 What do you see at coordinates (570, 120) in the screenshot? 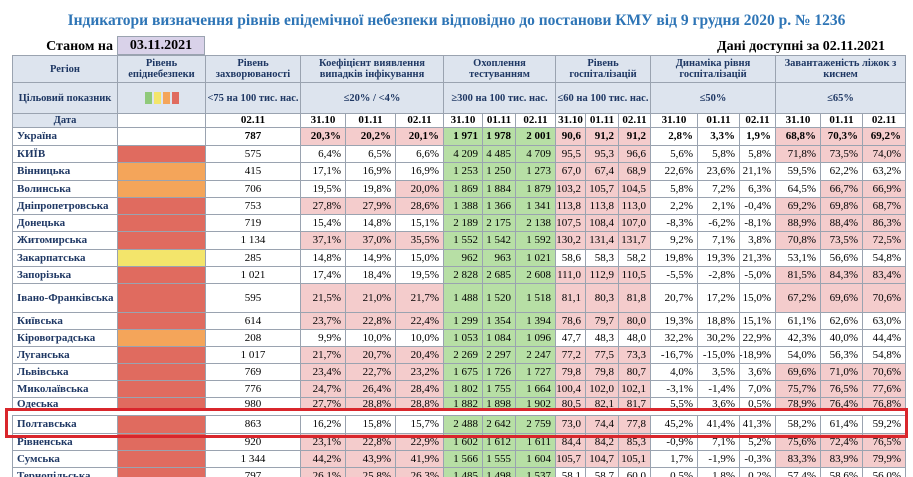
I see `date-cell: 31.10` at bounding box center [570, 120].